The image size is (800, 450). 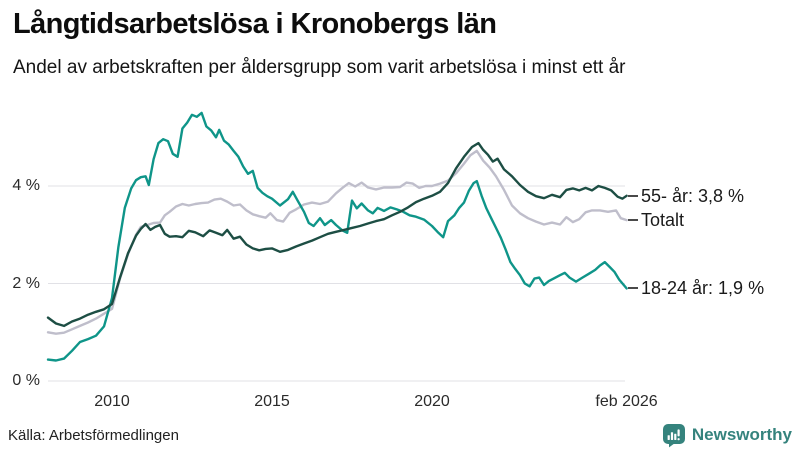 I want to click on end-label-18-24-ar: 18-24 år: 1,9 %, so click(x=703, y=288).